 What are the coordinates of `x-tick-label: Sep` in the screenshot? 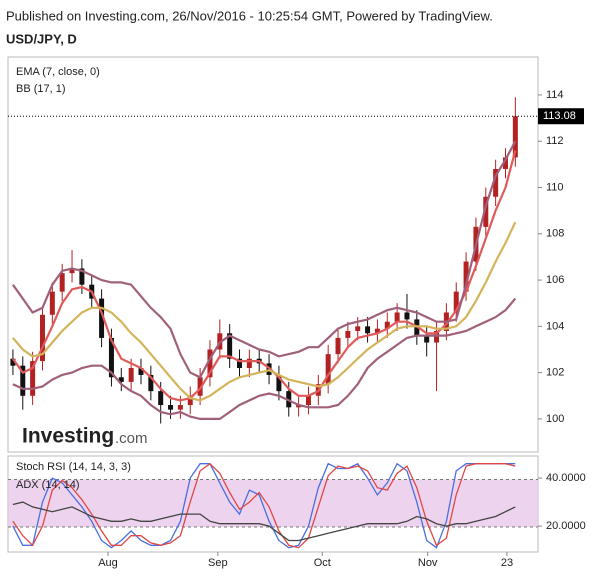 It's located at (218, 563).